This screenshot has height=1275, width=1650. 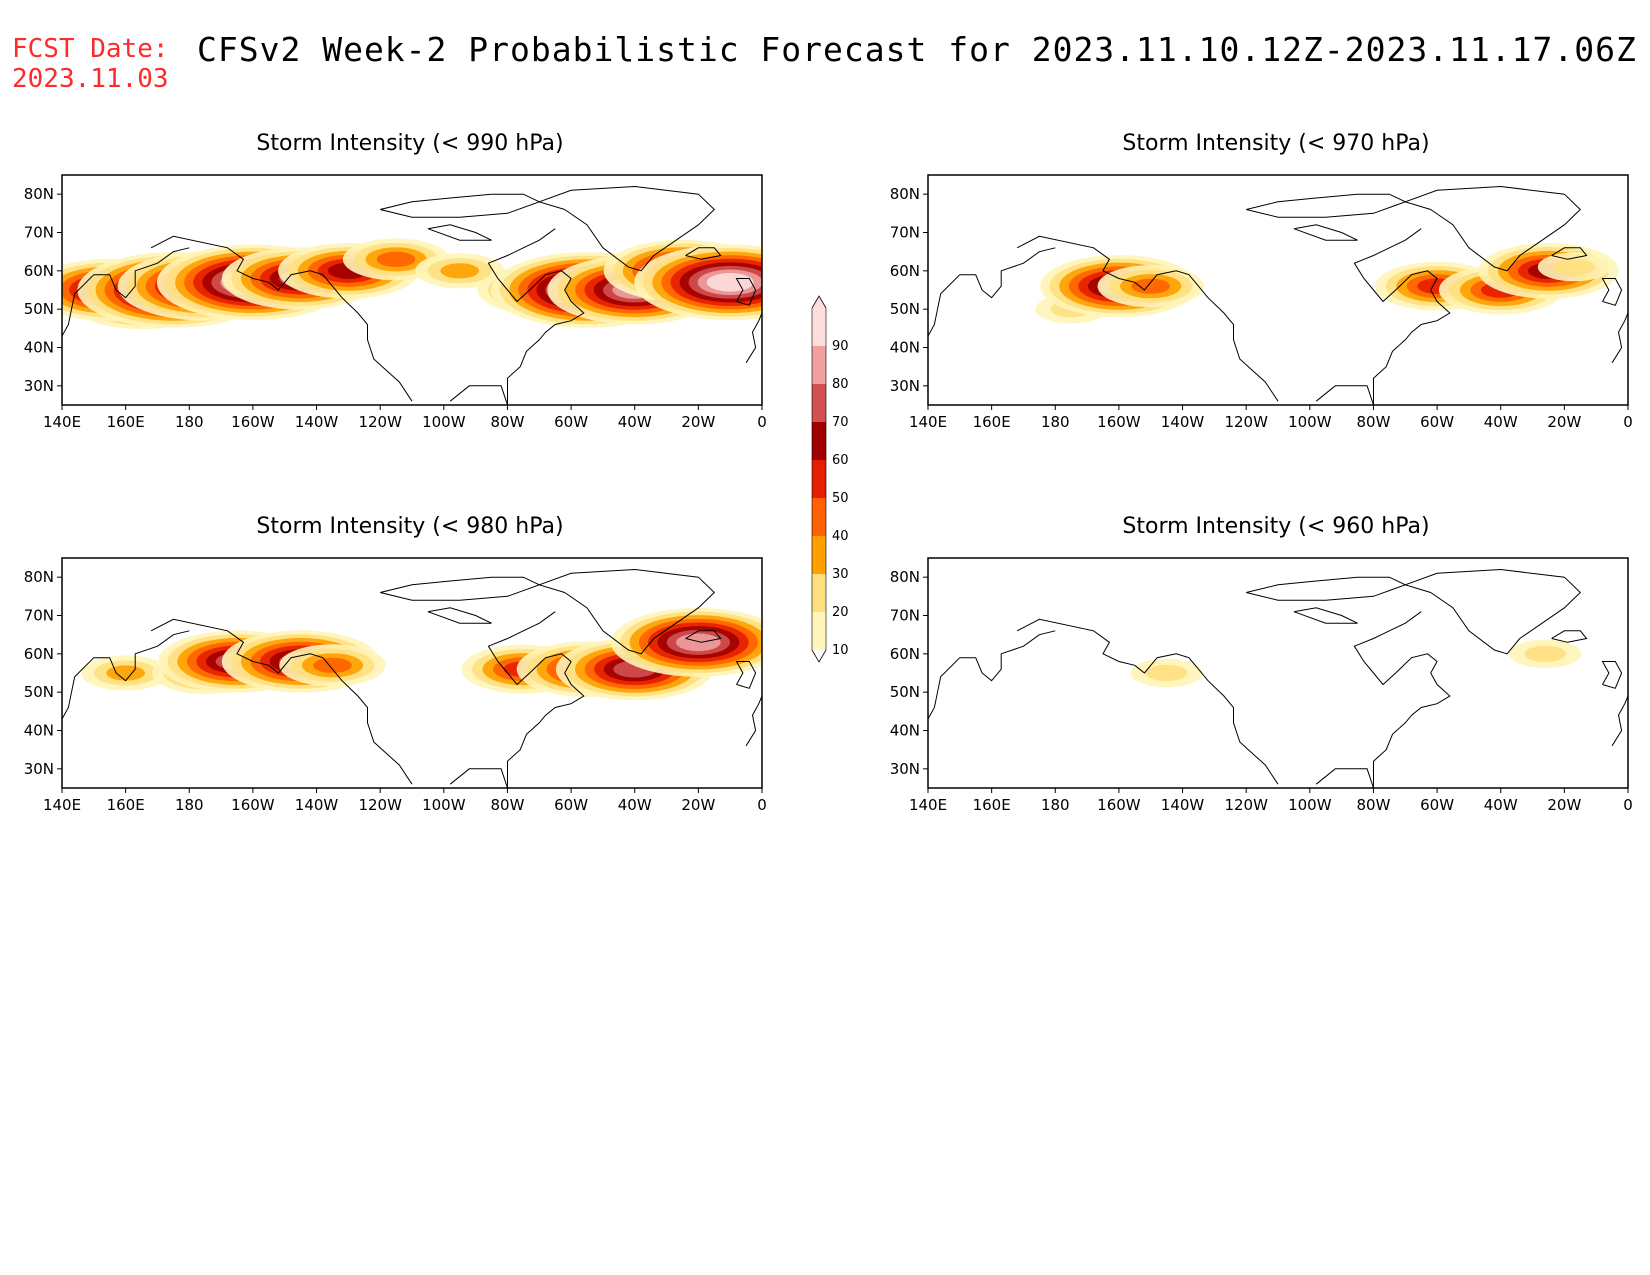 I want to click on panel-title-970: Storm Intensity (< 970 hPa), so click(x=1276, y=143).